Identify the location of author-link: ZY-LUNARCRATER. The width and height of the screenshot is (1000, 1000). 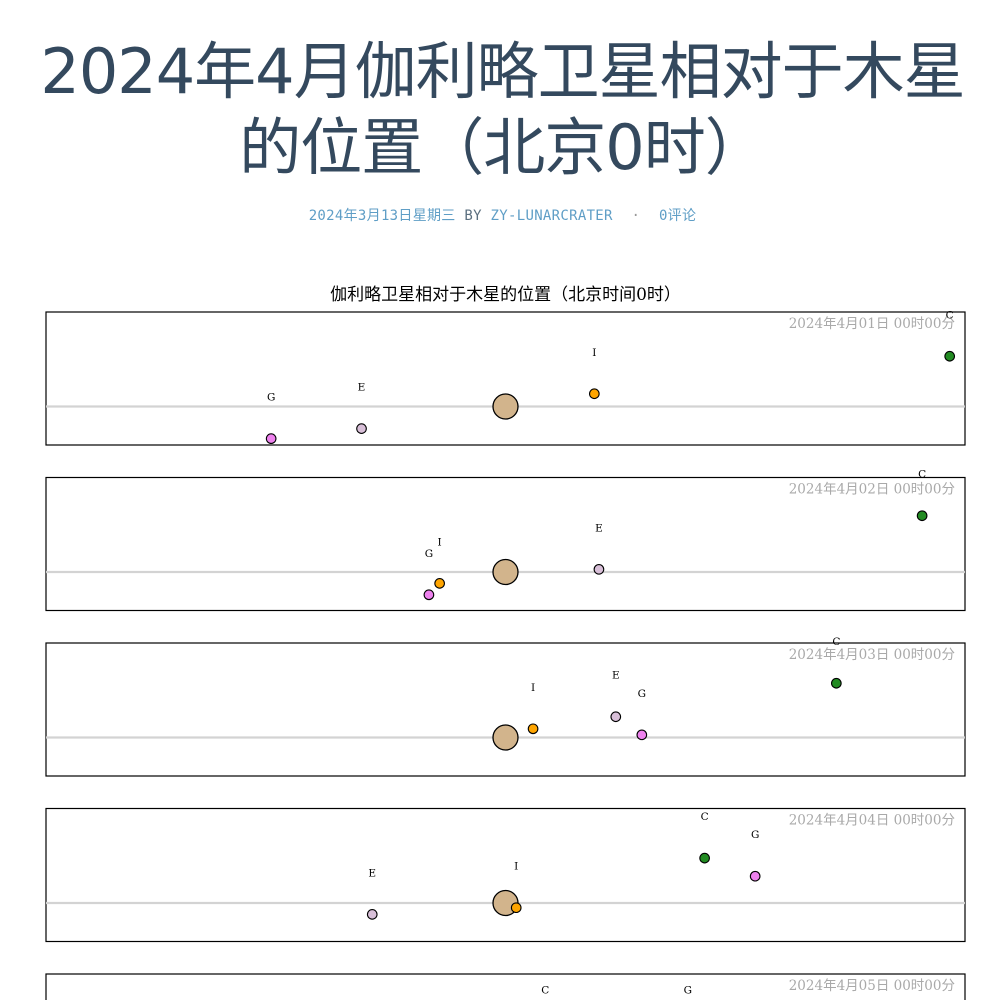
(551, 216).